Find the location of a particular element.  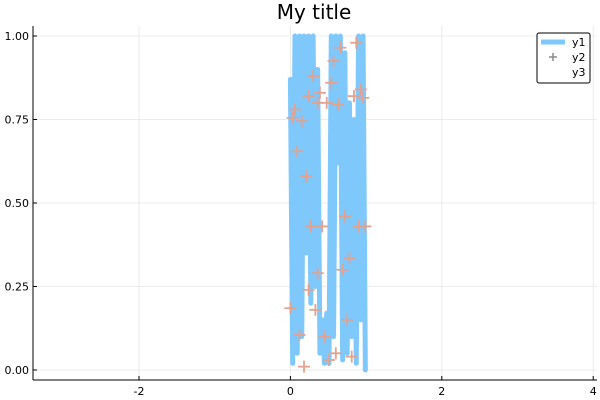

legend: y1 y2 y3 is located at coordinates (563, 58).